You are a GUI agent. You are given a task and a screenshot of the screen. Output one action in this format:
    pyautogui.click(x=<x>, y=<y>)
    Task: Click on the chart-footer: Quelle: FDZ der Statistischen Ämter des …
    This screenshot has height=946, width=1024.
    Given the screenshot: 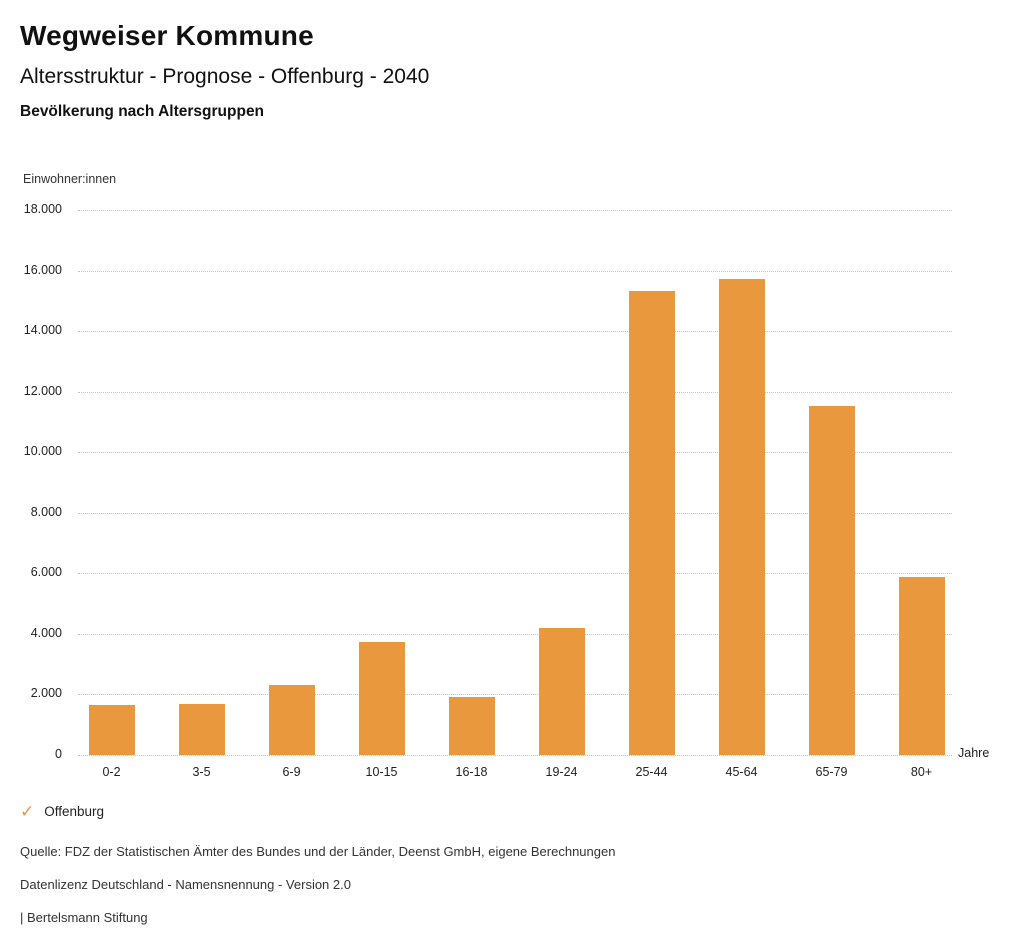 What is the action you would take?
    pyautogui.click(x=510, y=893)
    